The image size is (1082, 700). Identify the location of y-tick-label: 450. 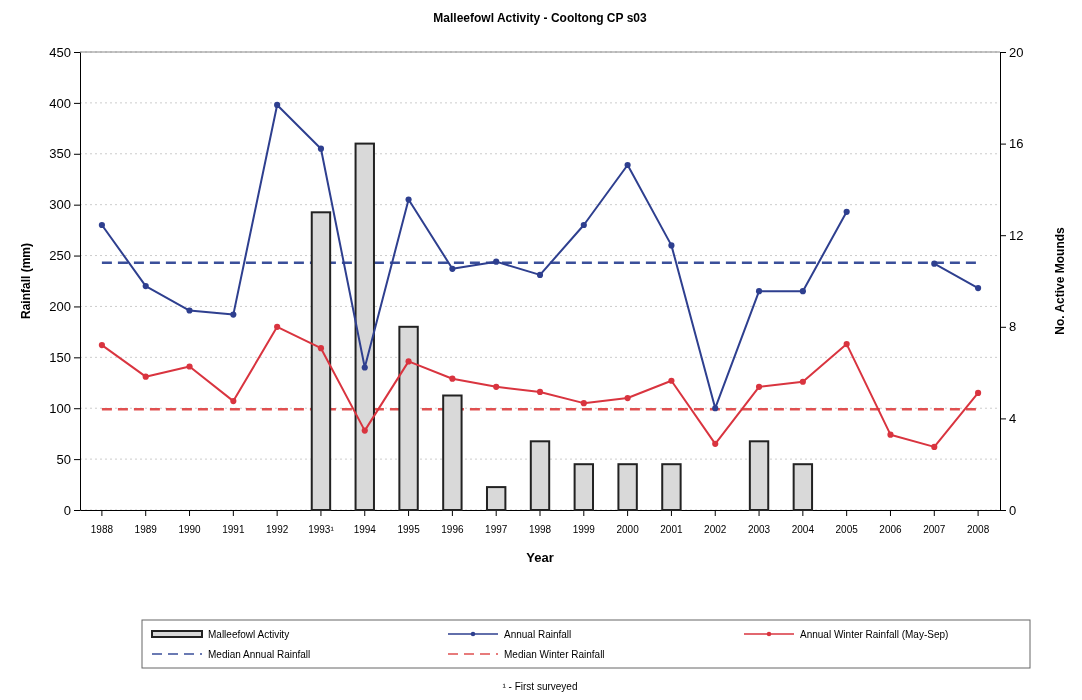
(60, 52).